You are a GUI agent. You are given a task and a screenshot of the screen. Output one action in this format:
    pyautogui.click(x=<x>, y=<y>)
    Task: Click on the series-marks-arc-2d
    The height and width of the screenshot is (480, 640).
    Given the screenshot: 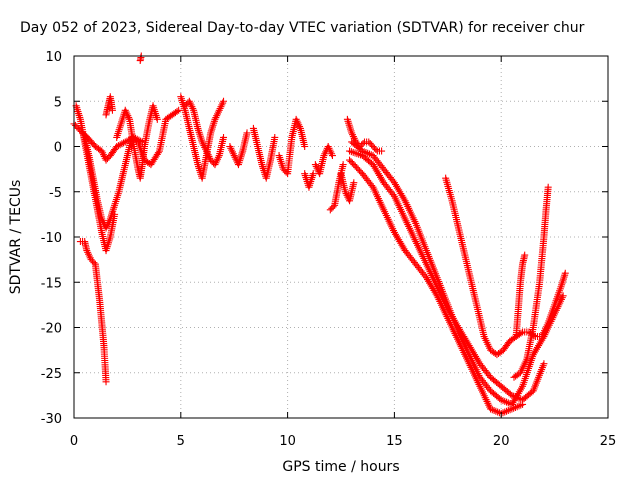 What is the action you would take?
    pyautogui.click(x=264, y=153)
    